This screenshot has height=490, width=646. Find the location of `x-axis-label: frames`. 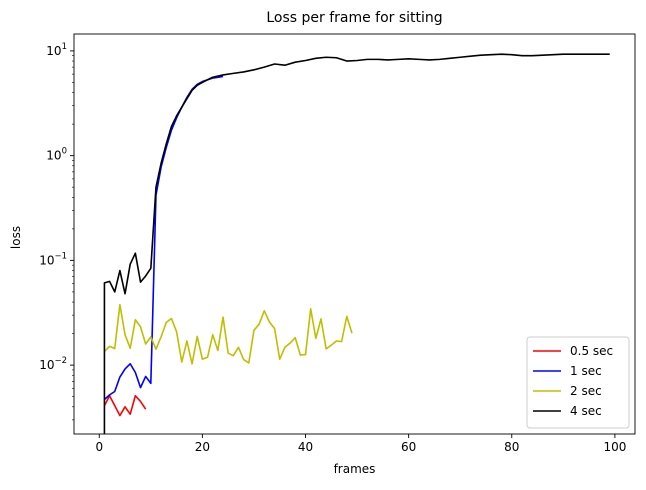

x-axis-label: frames is located at coordinates (355, 469).